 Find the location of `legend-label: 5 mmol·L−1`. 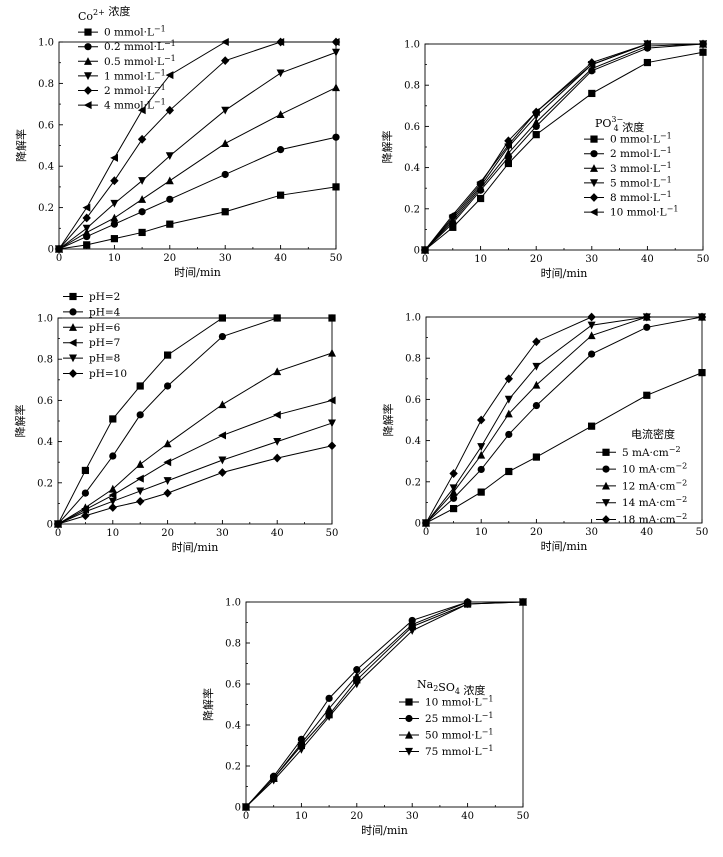

legend-label: 5 mmol·L−1 is located at coordinates (641, 182).